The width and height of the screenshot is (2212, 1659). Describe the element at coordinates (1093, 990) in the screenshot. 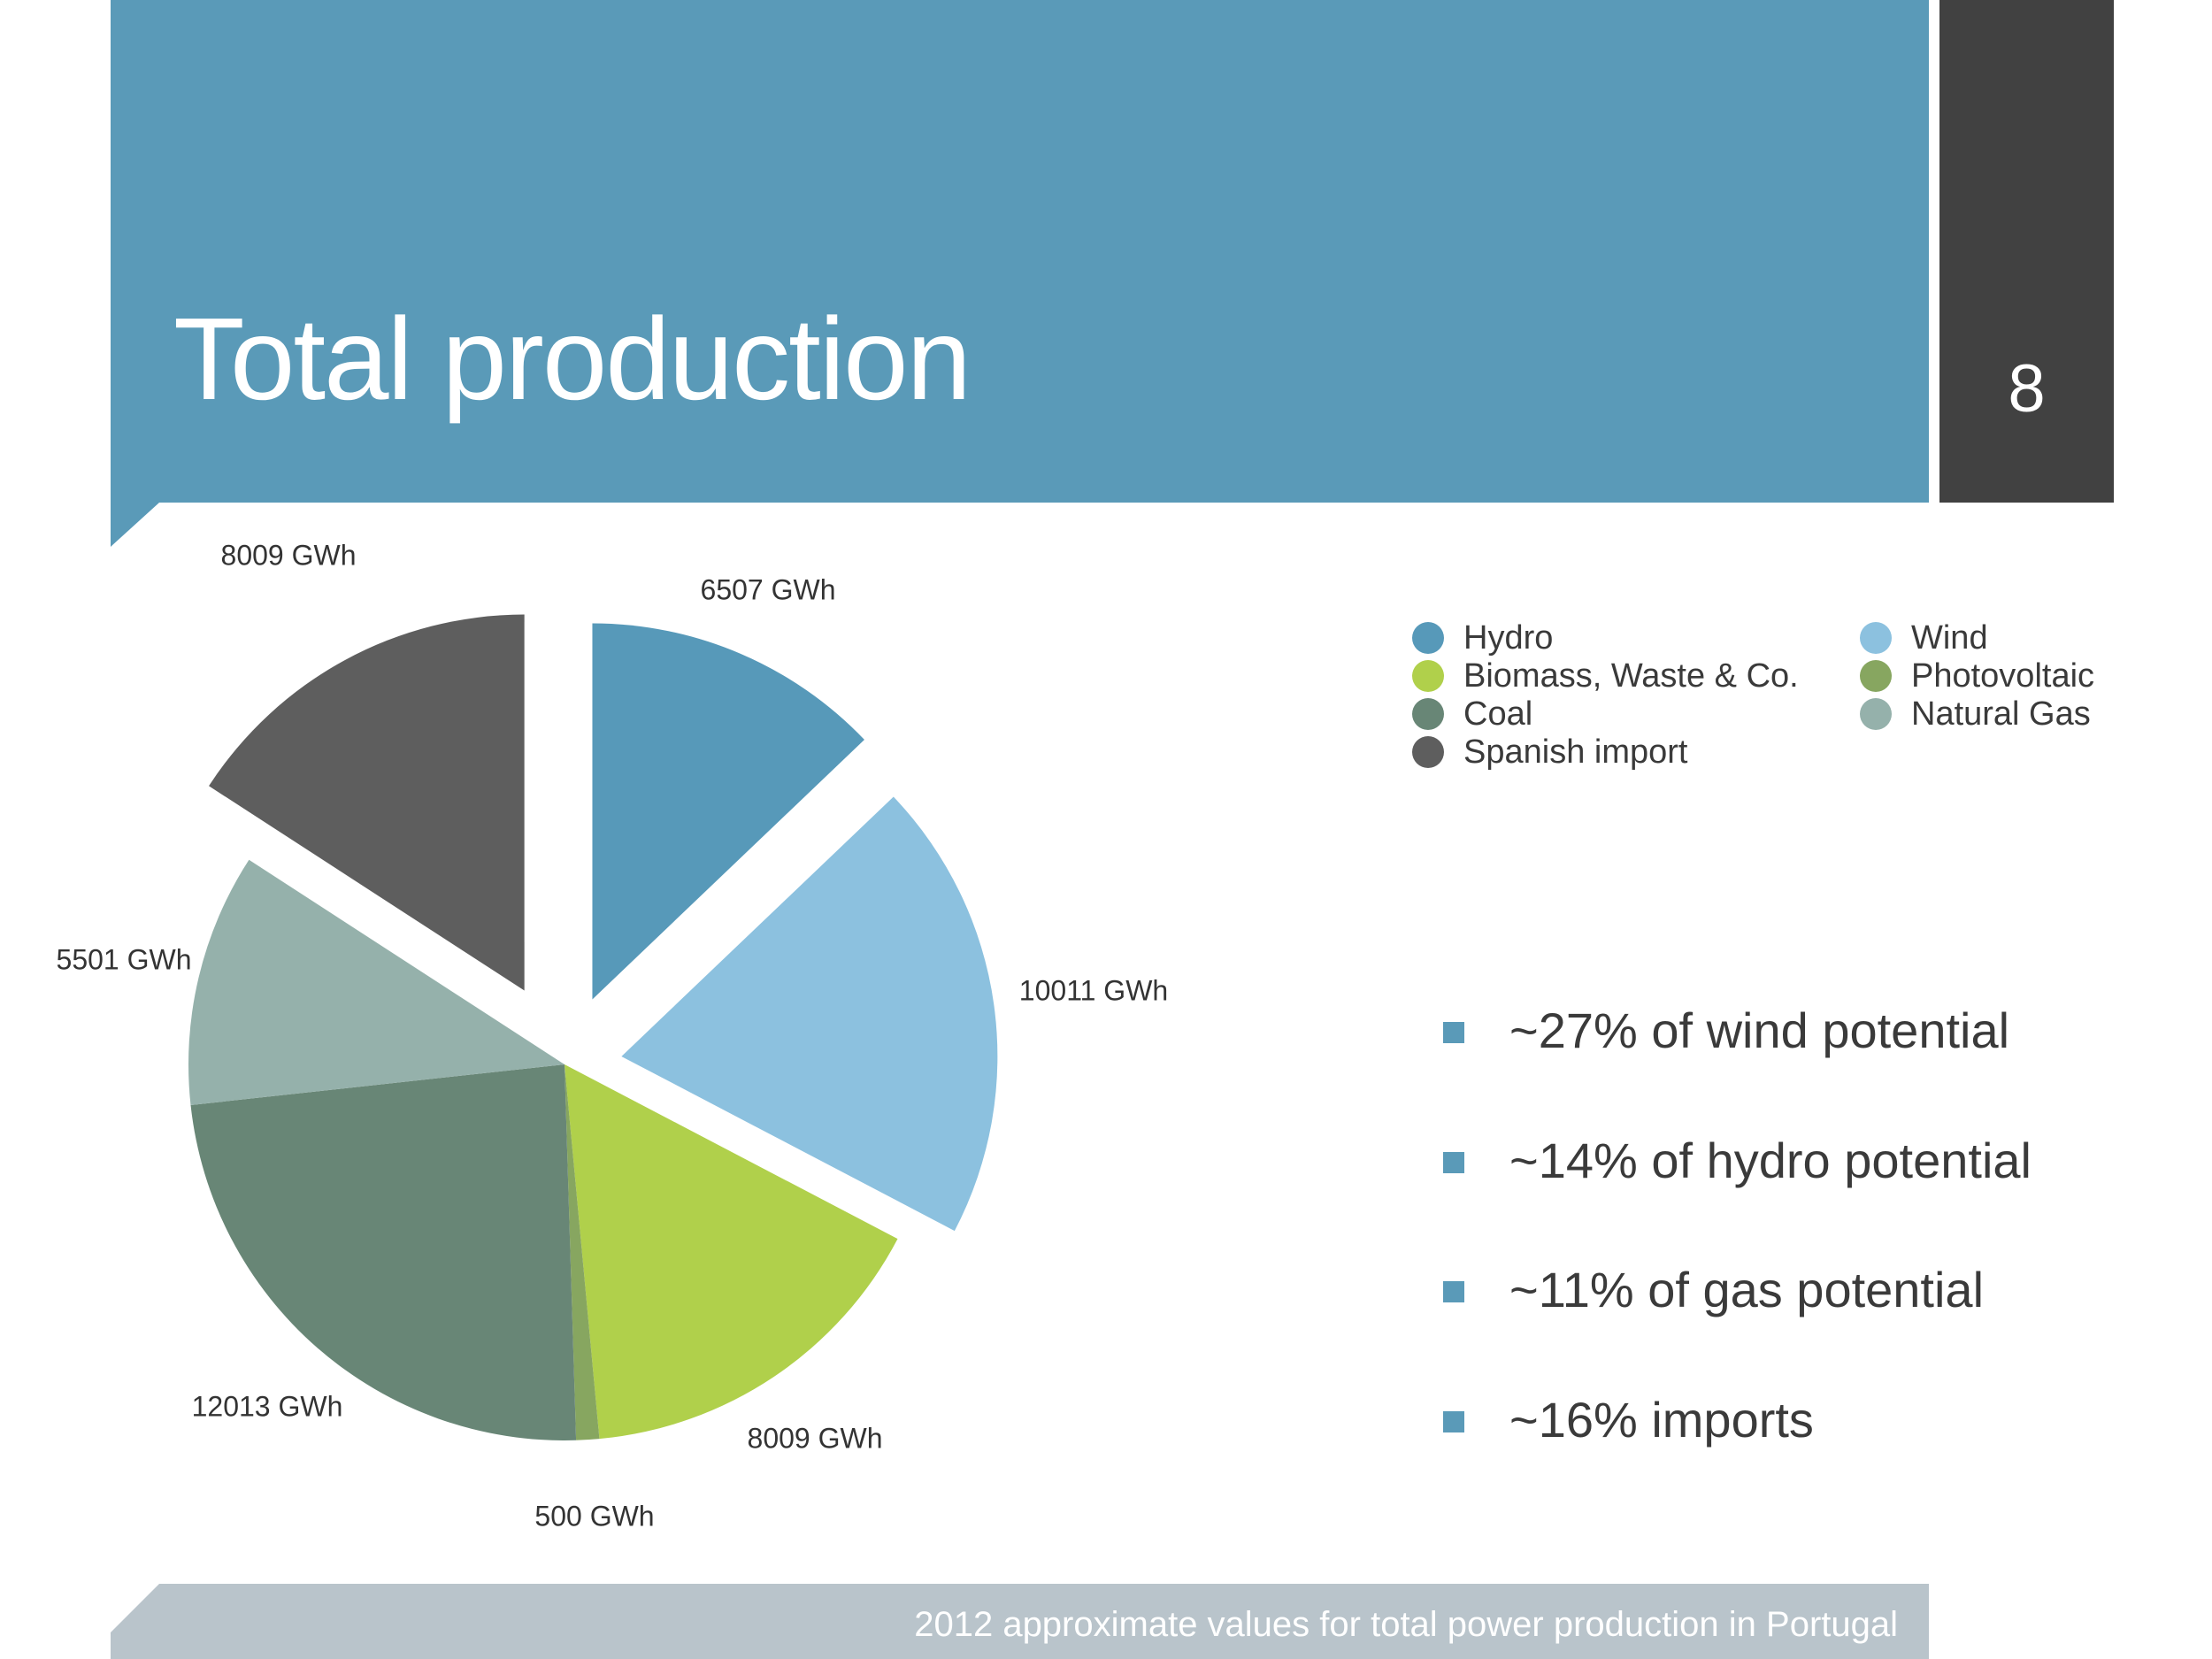

I see `pie-label: 10011 GWh` at that location.